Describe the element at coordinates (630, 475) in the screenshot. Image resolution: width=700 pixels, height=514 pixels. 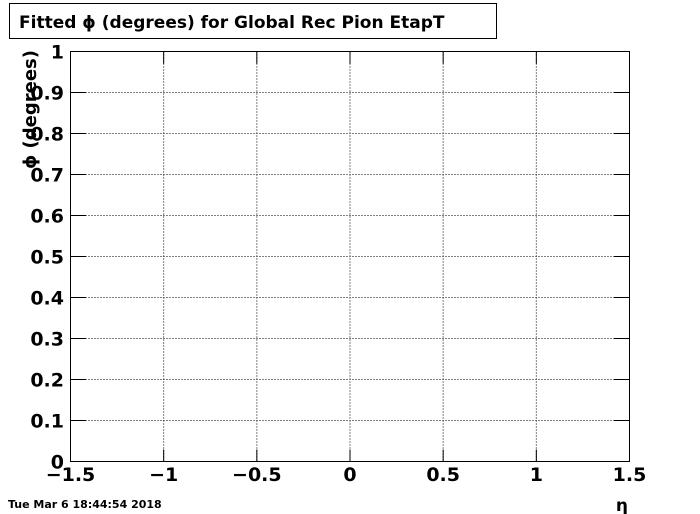
I see `x-tick-label: 1.5` at that location.